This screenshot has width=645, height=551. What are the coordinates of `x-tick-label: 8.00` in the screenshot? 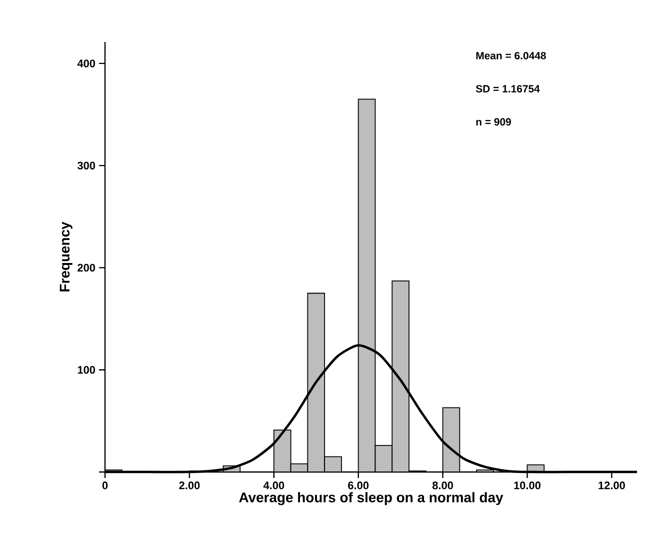 It's located at (442, 486).